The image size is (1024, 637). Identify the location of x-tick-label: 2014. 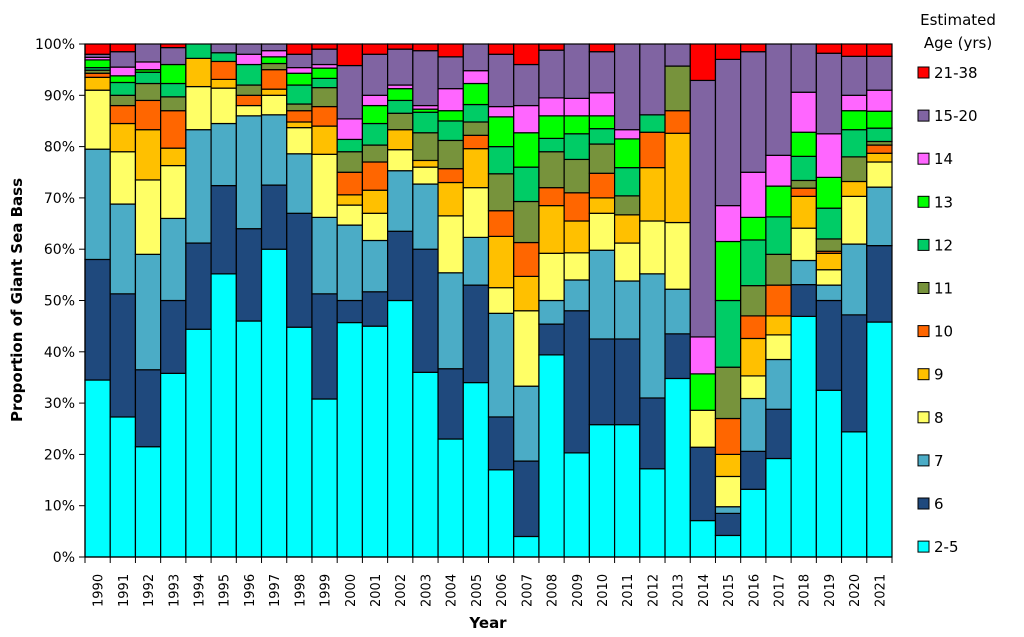
(704, 590).